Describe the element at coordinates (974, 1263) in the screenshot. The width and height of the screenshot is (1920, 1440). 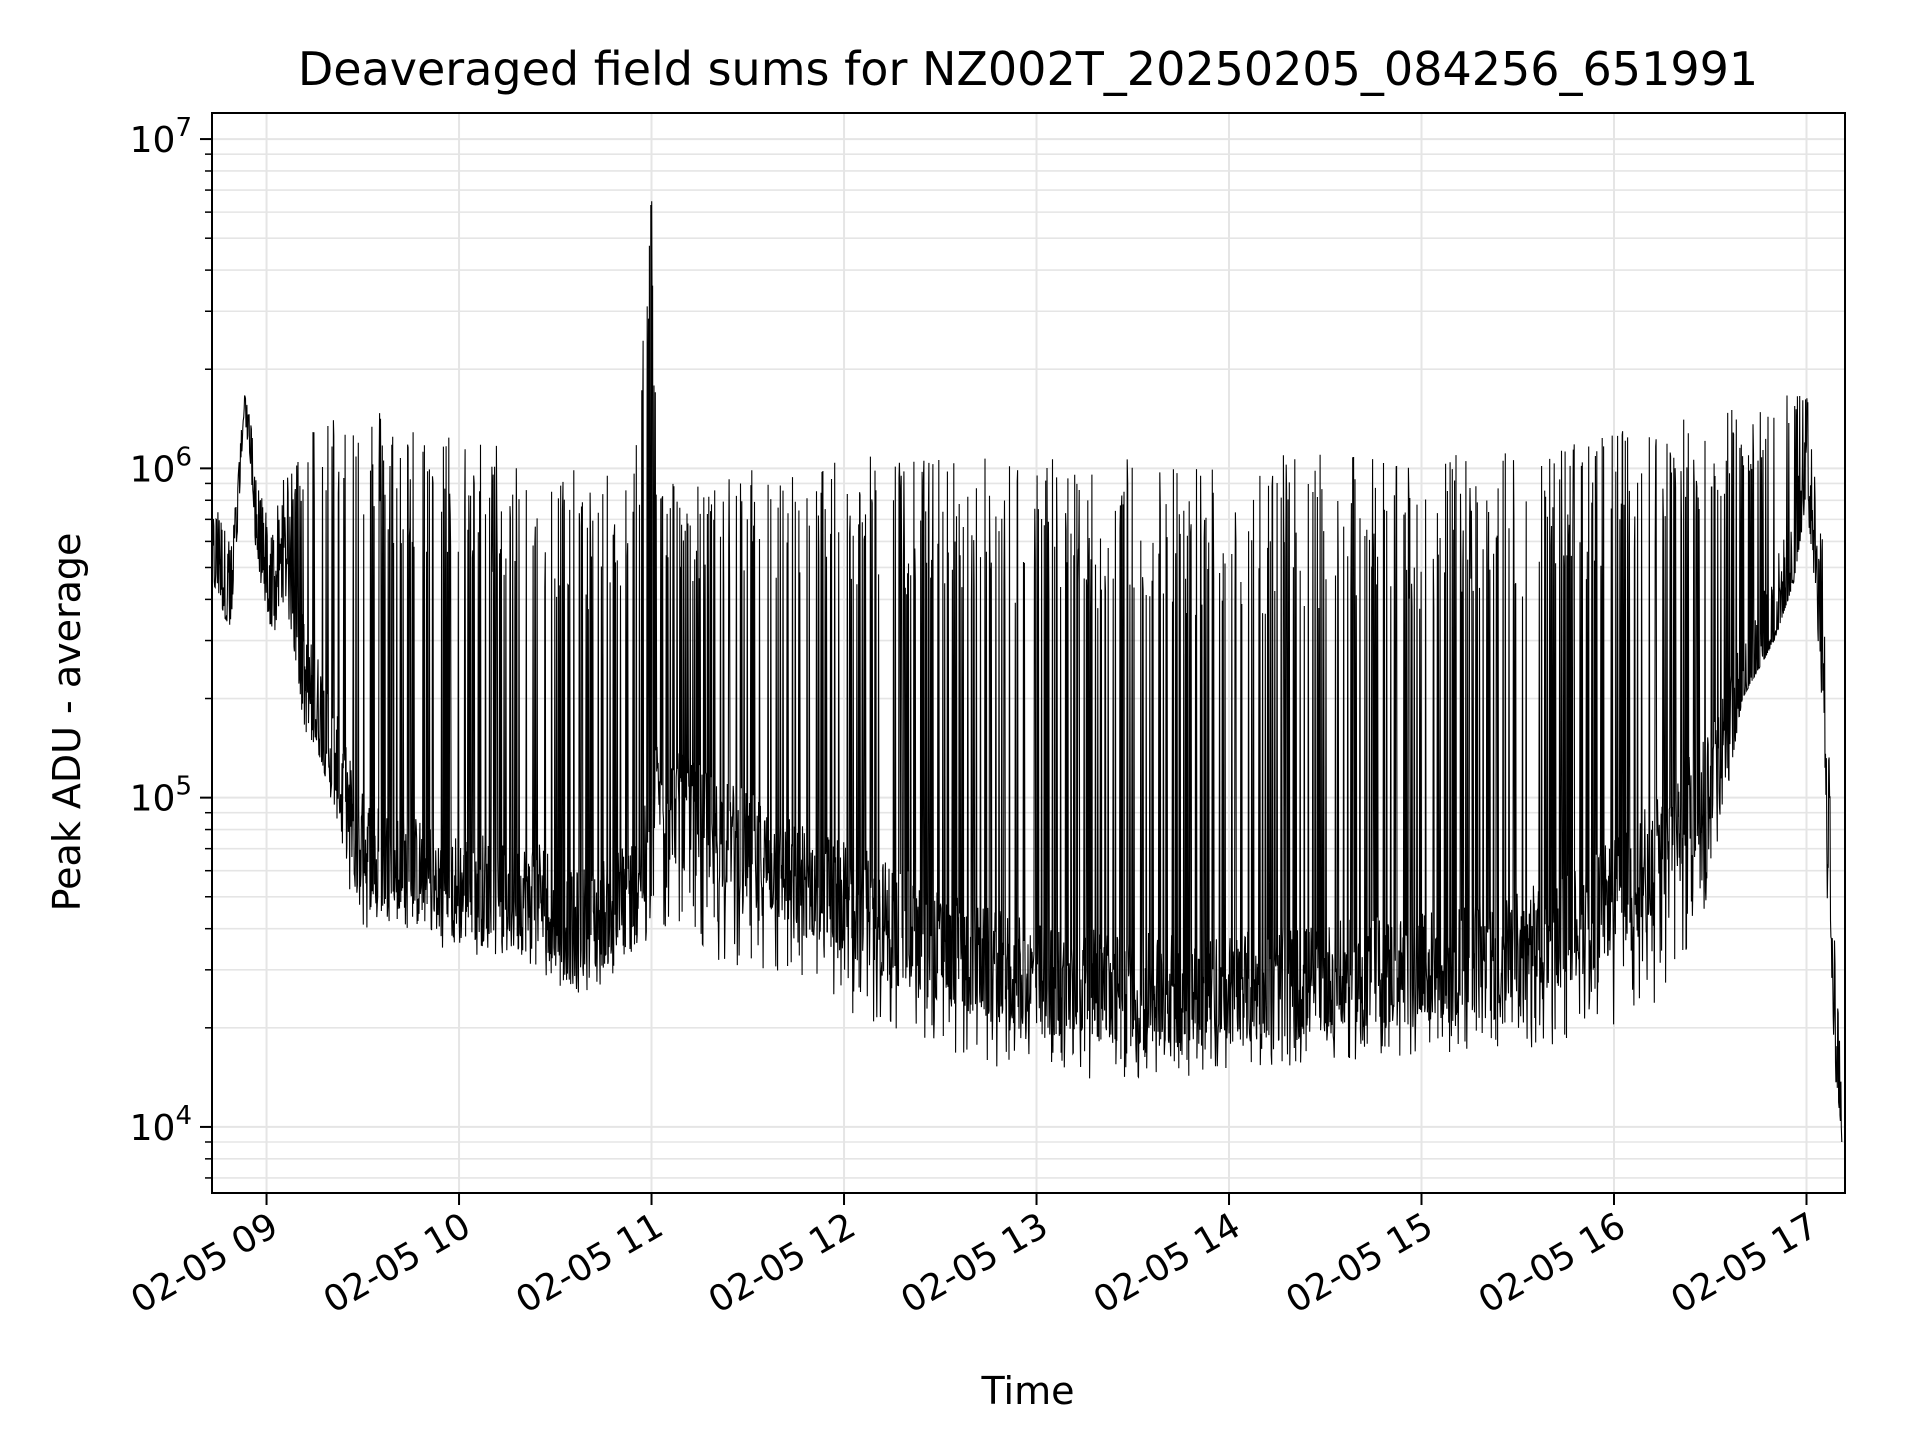
I see `x-tick-label: 02-05 13` at that location.